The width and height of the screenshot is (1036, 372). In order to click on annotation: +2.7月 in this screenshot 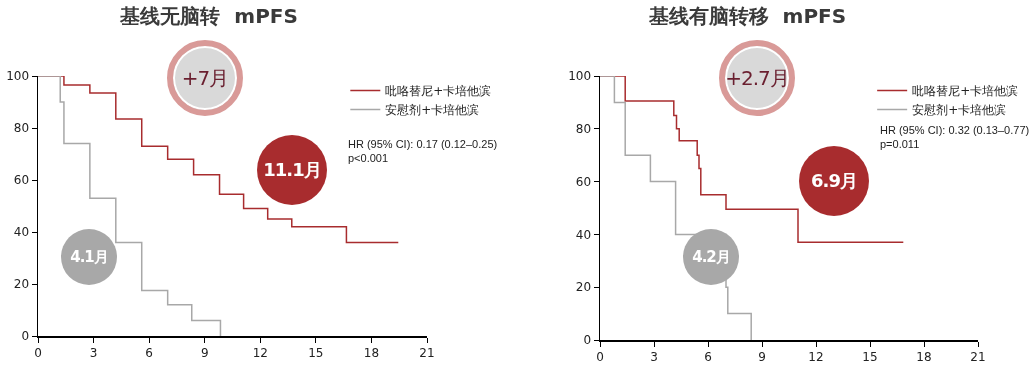, I will do `click(757, 78)`.